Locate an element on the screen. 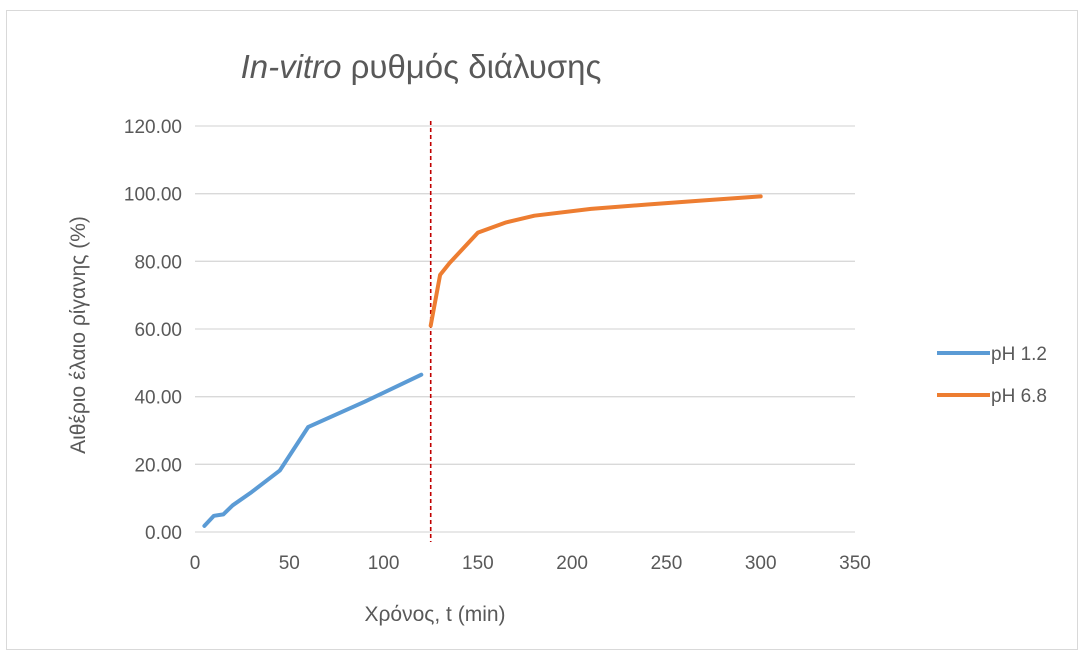  x-tick-label: 0 is located at coordinates (195, 563).